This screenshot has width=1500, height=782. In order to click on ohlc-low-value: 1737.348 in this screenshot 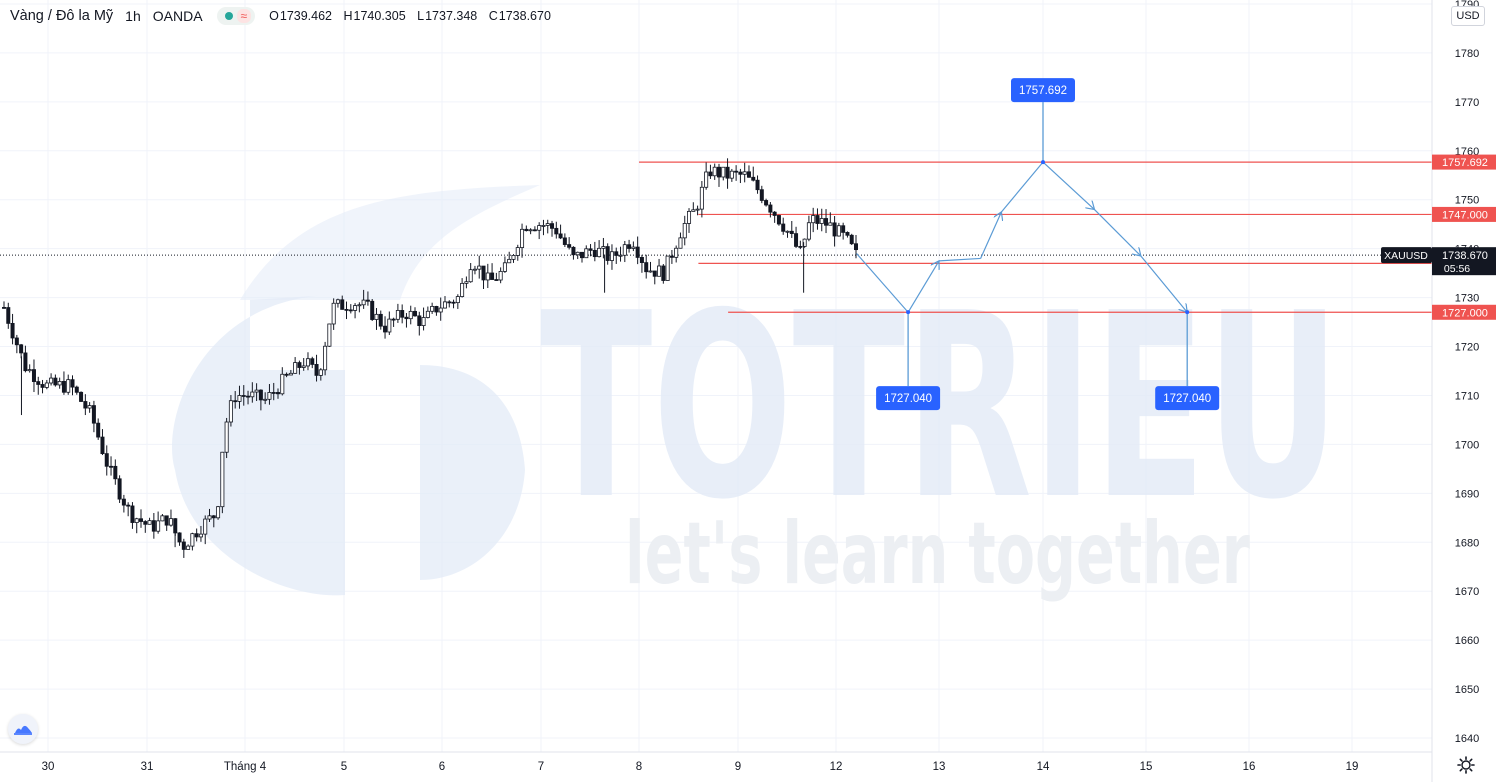, I will do `click(451, 16)`.